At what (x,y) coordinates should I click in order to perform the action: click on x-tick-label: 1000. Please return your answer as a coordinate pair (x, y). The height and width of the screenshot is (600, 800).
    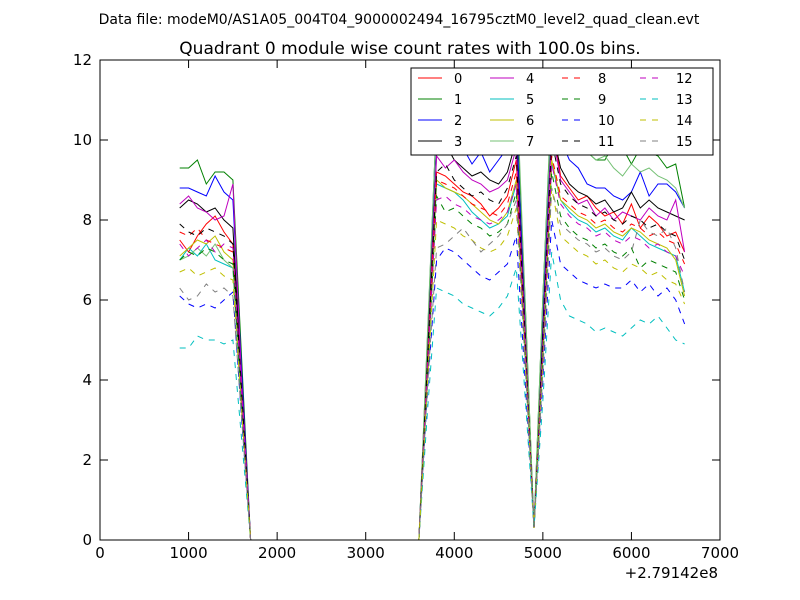
    Looking at the image, I should click on (188, 553).